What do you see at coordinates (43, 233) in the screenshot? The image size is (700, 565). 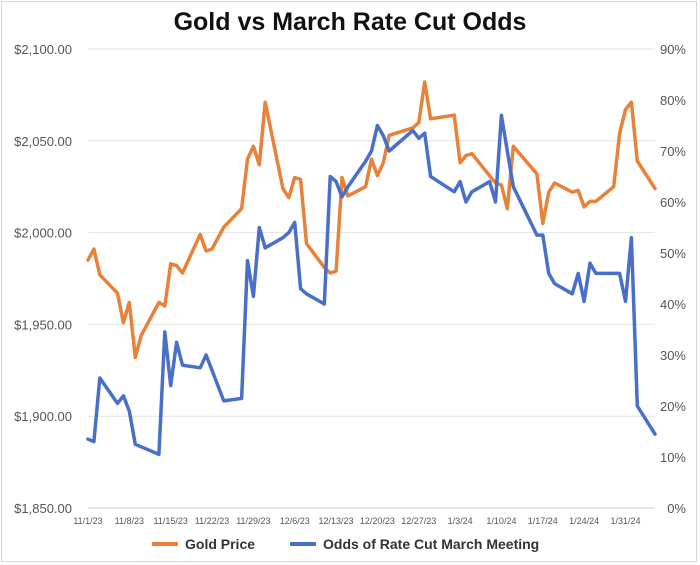 I see `left-axis-tick-label: $2,000.00` at bounding box center [43, 233].